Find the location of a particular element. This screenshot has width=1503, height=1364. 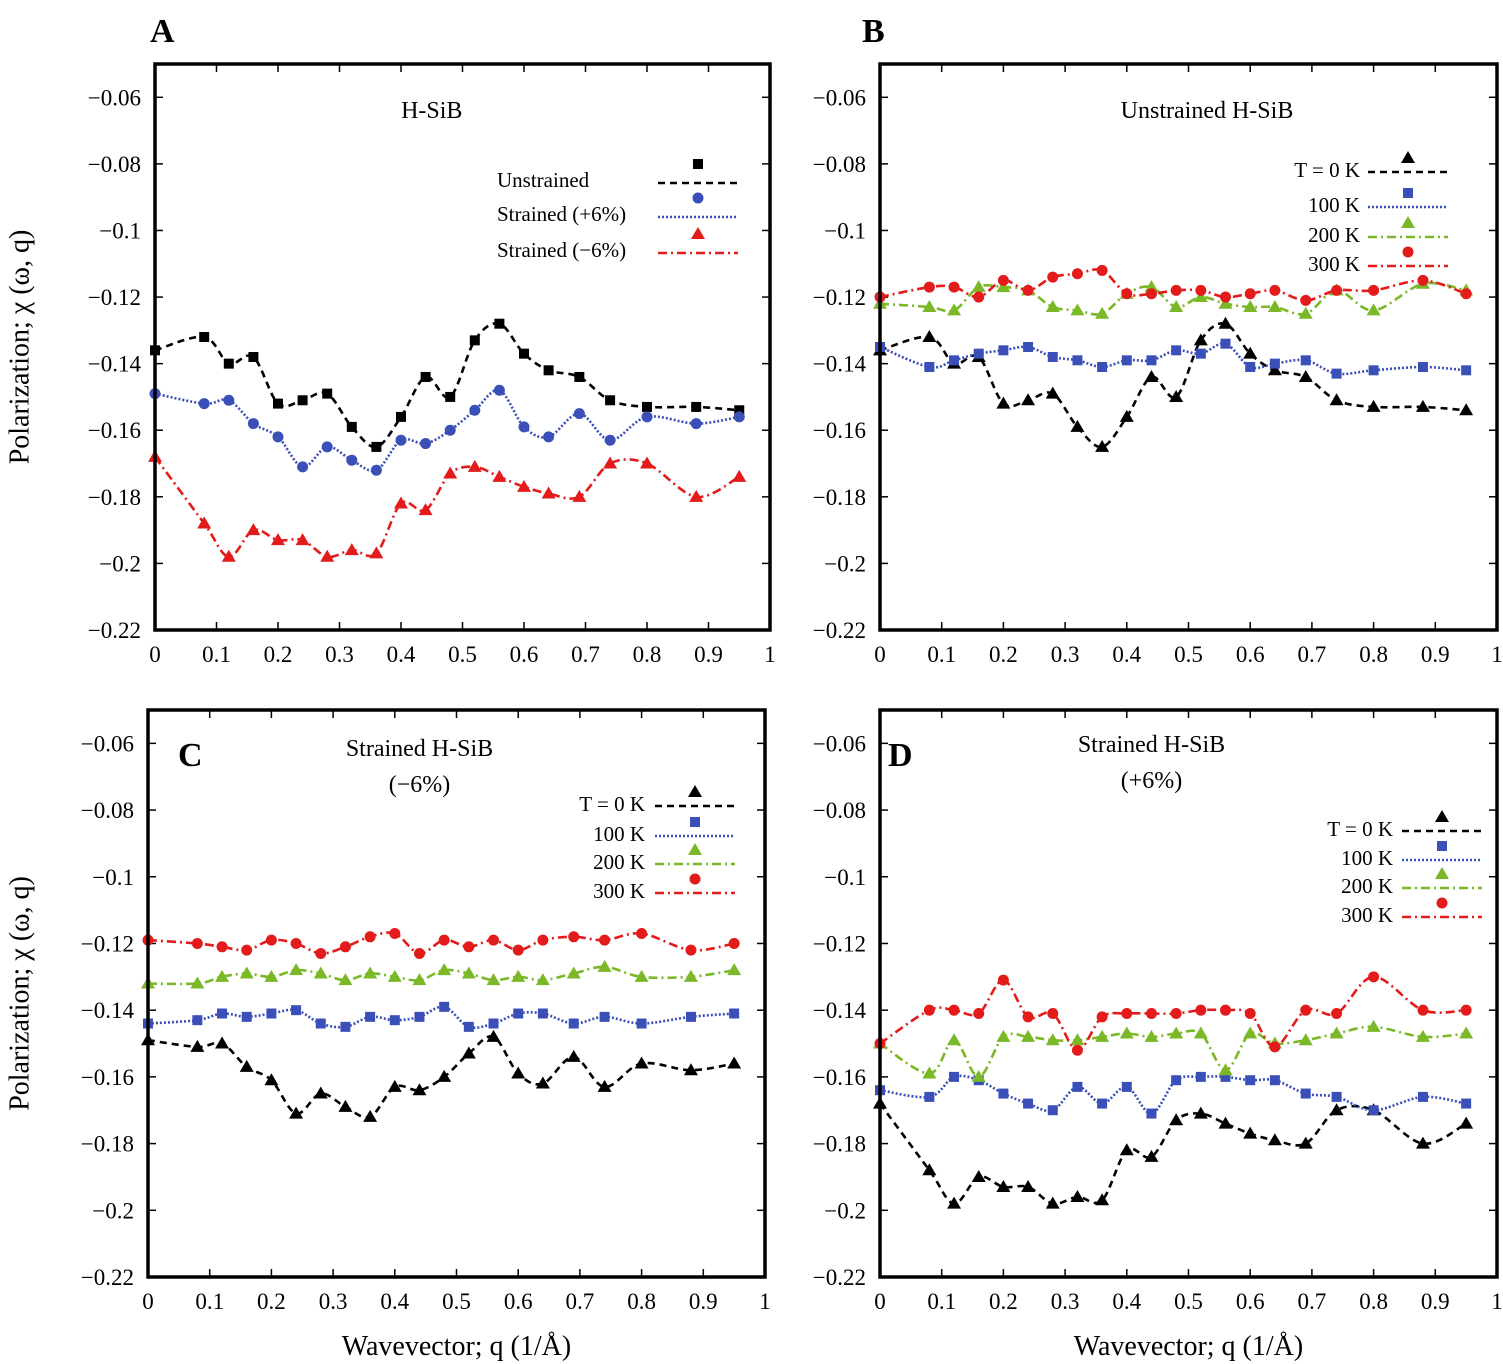

y-tick-label: −0.2 is located at coordinates (845, 563).